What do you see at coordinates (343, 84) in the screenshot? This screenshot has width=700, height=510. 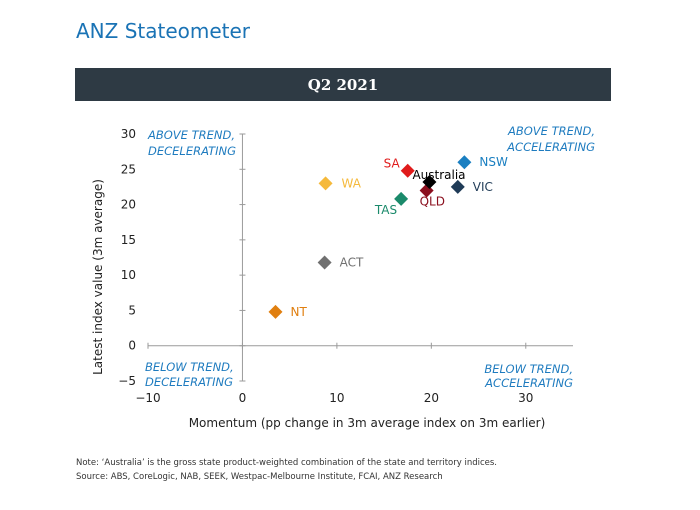 I see `period-banner: Q2 2021` at bounding box center [343, 84].